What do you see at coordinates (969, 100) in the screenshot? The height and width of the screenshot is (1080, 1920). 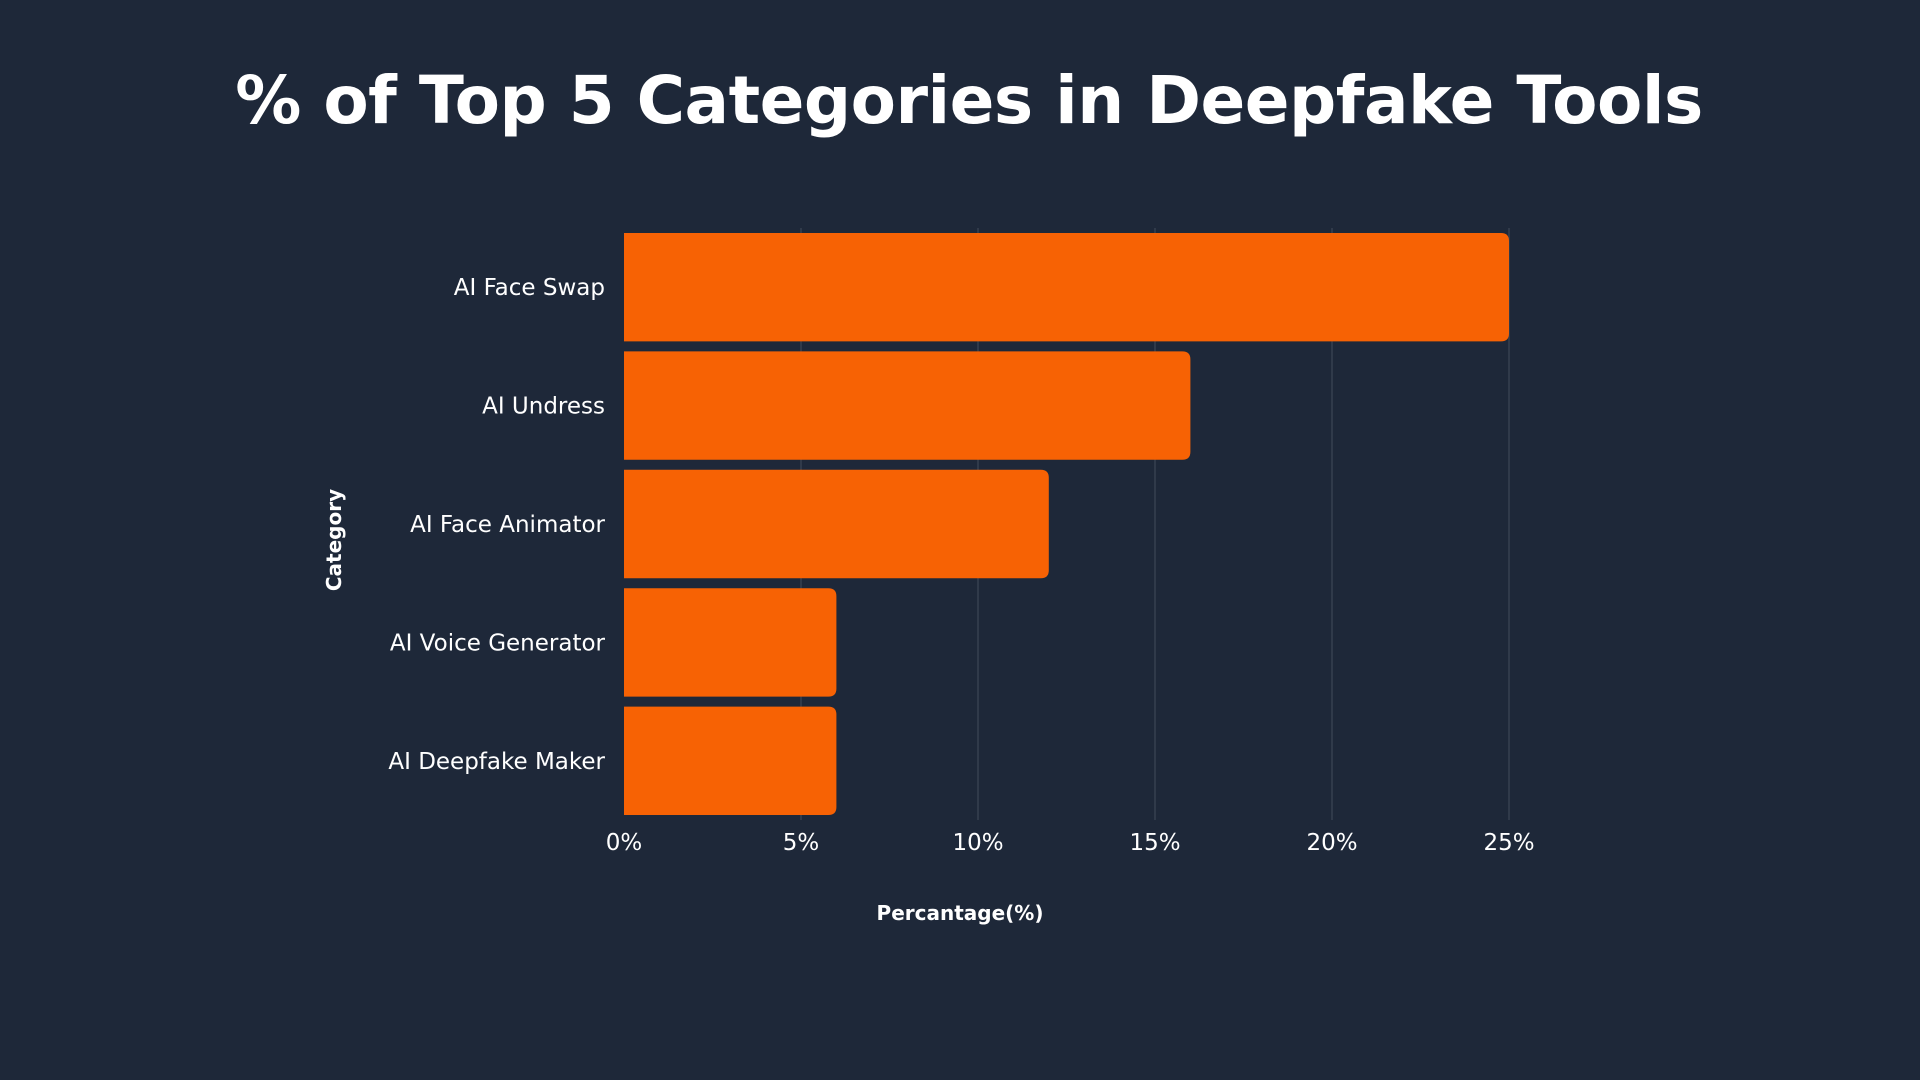 I see `chart-title: % of Top 5 Categories in Deepfake Tools` at bounding box center [969, 100].